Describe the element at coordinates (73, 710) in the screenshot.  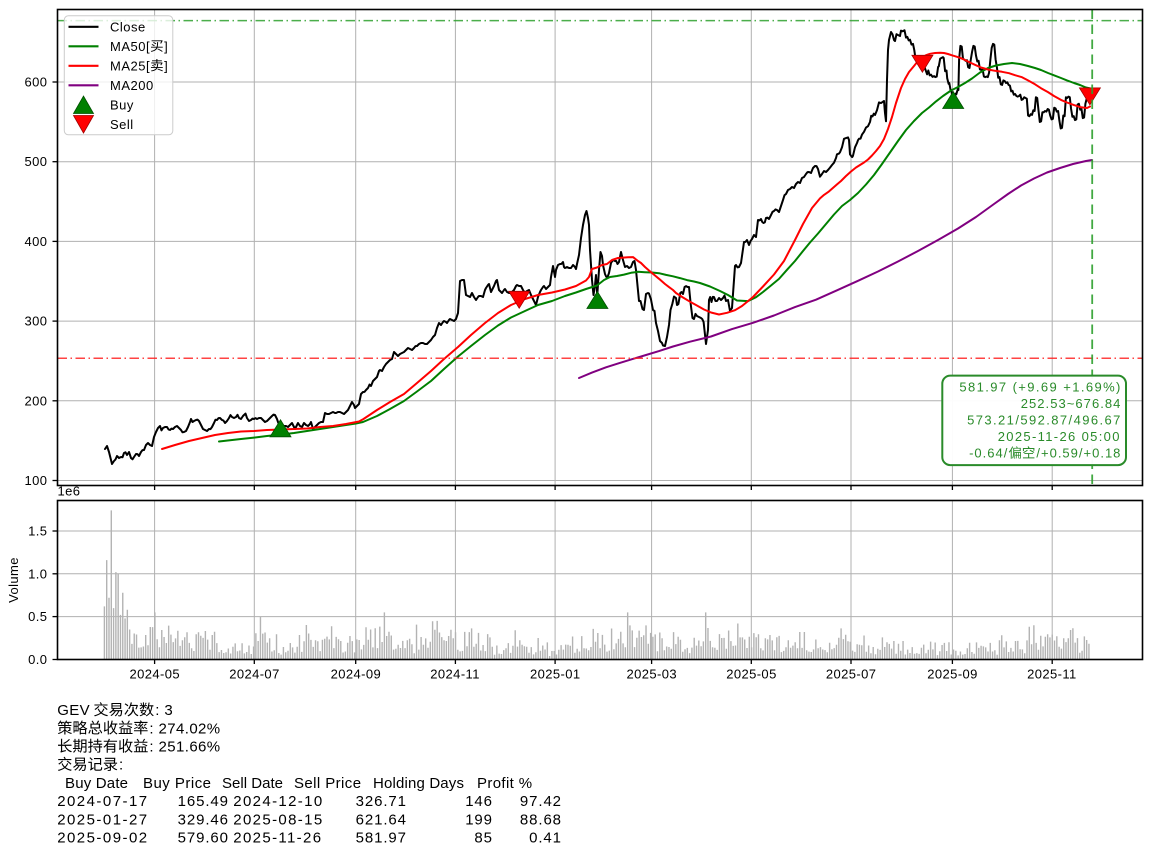
I see `svg-text: GEV` at that location.